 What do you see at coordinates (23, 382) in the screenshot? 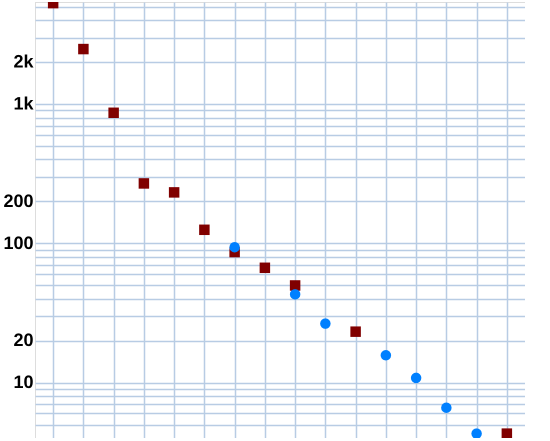
I see `y-tick-label: 10` at bounding box center [23, 382].